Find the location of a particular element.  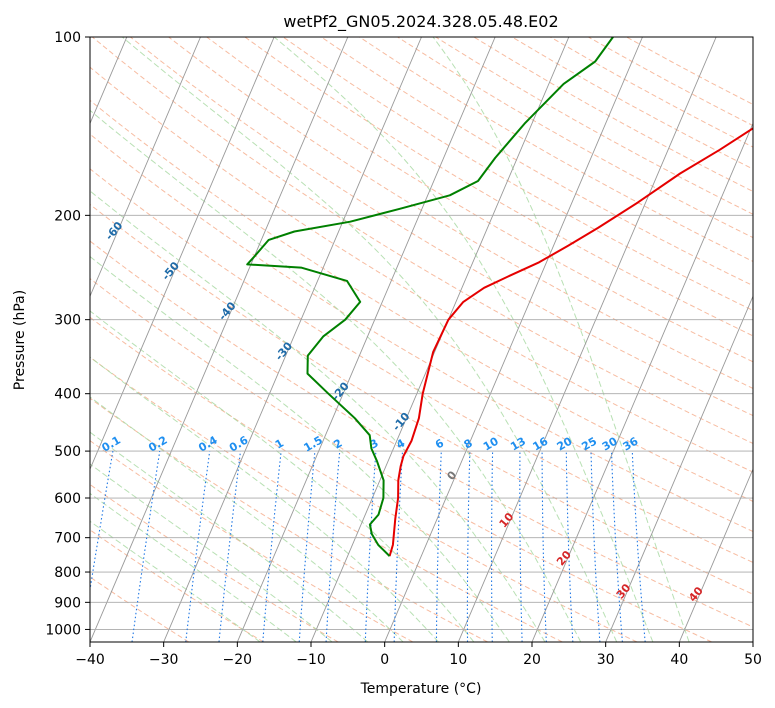

x-tick-label: 40 is located at coordinates (679, 660).